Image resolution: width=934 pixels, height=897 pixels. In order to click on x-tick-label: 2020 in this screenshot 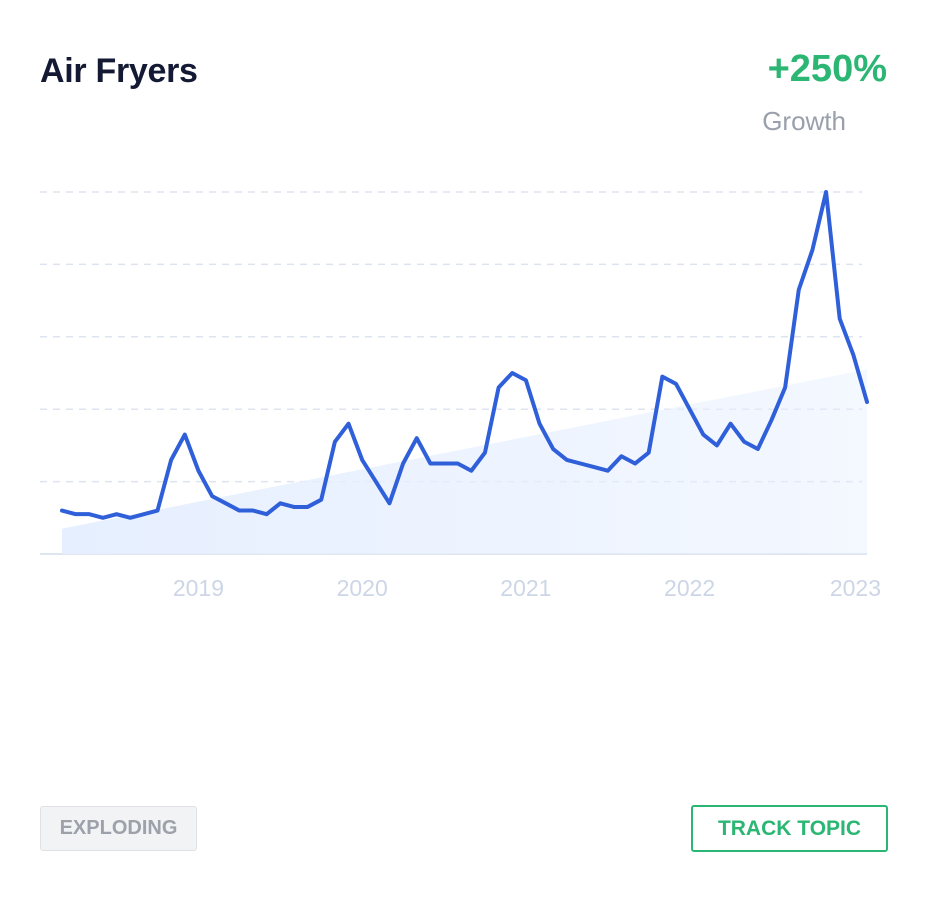, I will do `click(362, 588)`.